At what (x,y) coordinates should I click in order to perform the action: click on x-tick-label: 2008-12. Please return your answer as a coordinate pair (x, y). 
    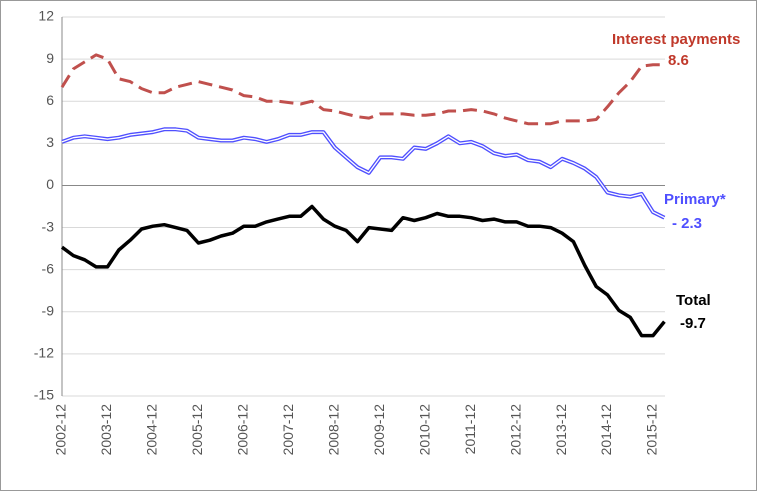
    Looking at the image, I should click on (333, 430).